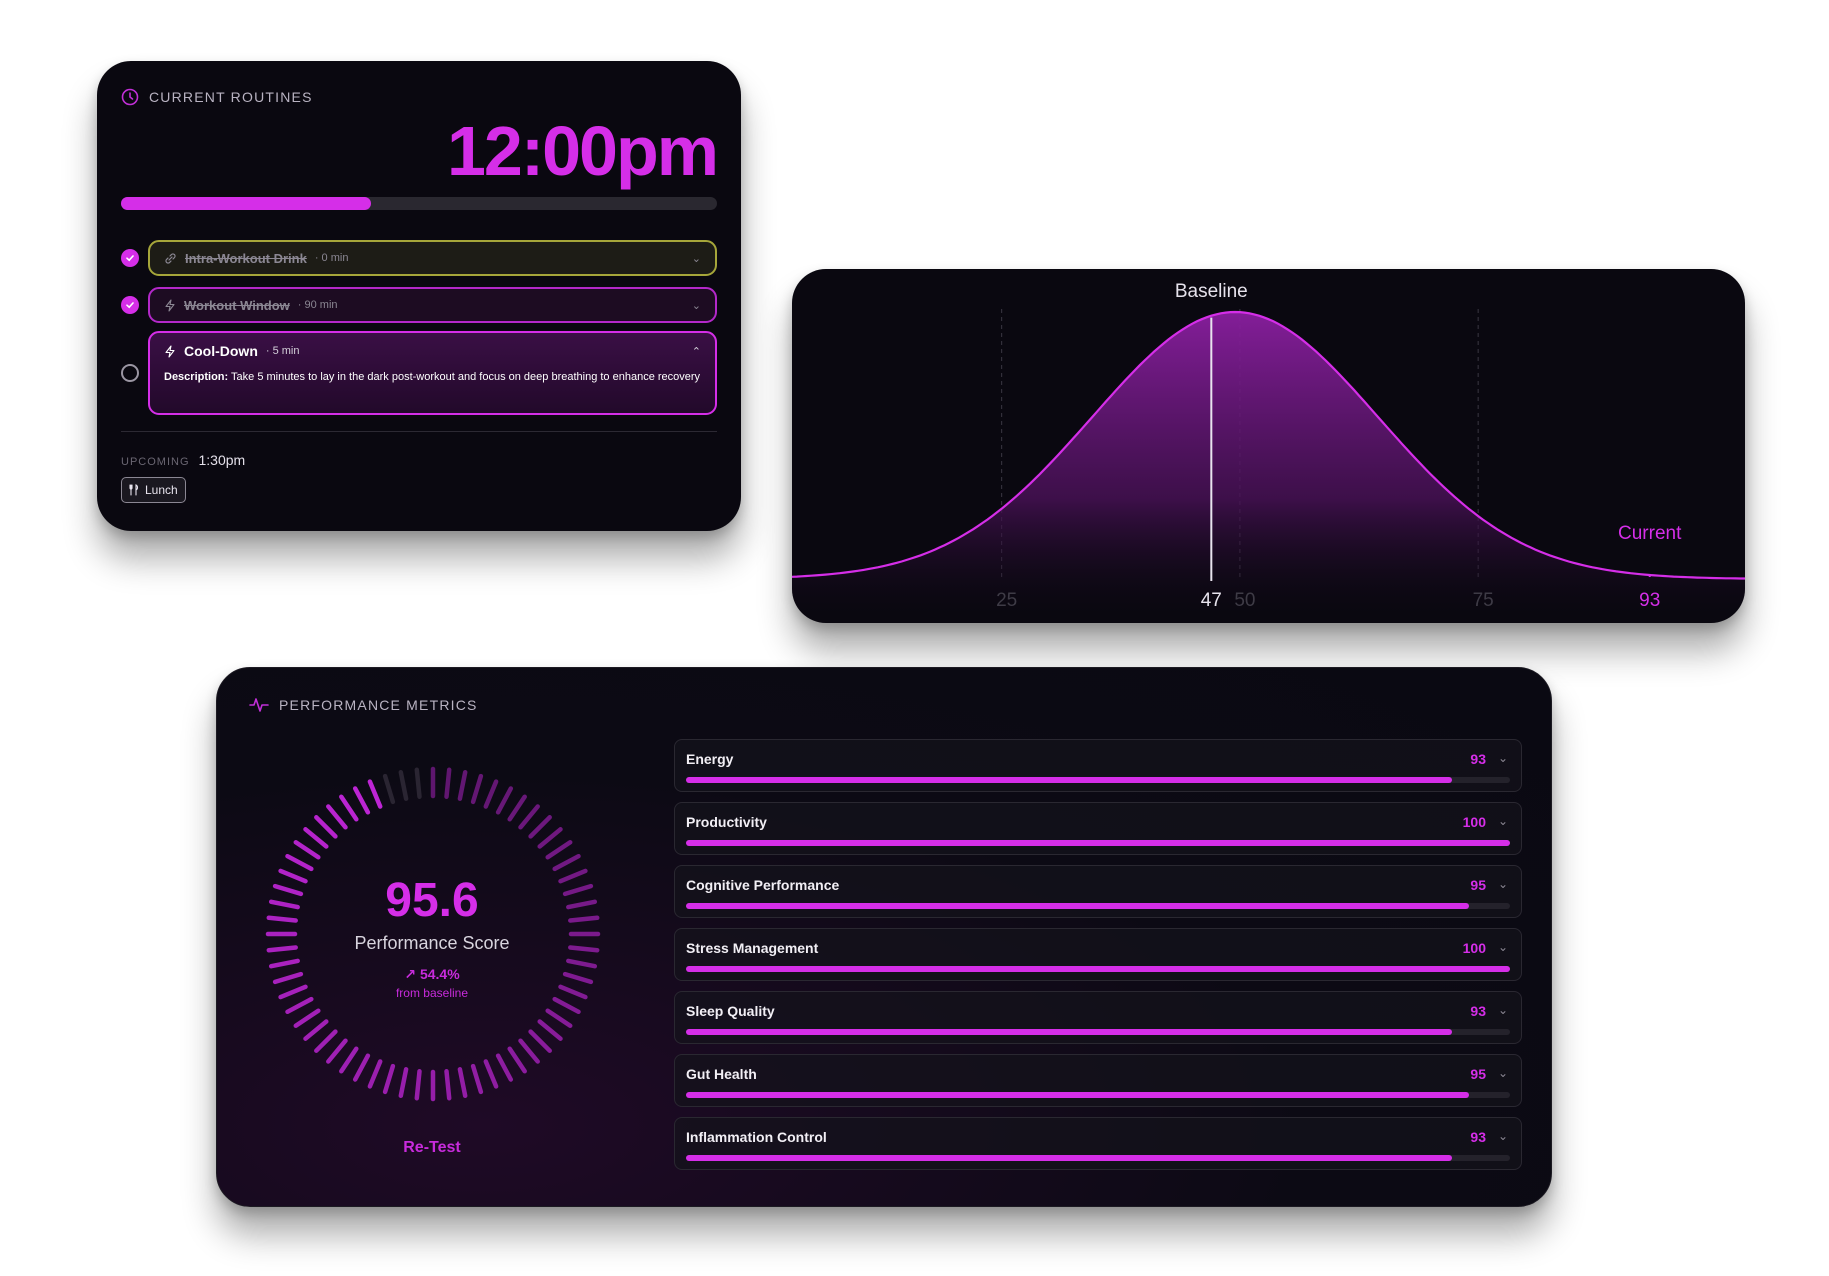 This screenshot has width=1829, height=1276. I want to click on retest-button: Re-Test, so click(432, 1147).